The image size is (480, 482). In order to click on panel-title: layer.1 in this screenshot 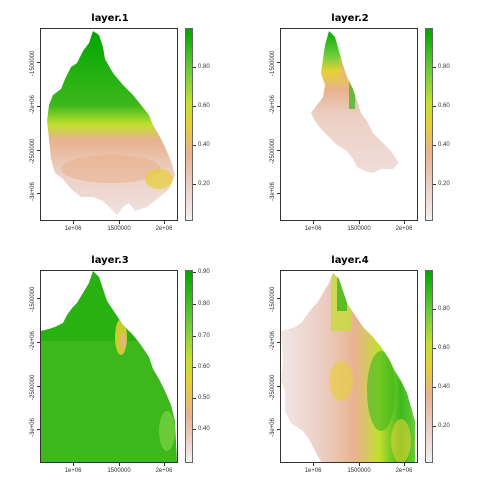, I will do `click(110, 18)`.